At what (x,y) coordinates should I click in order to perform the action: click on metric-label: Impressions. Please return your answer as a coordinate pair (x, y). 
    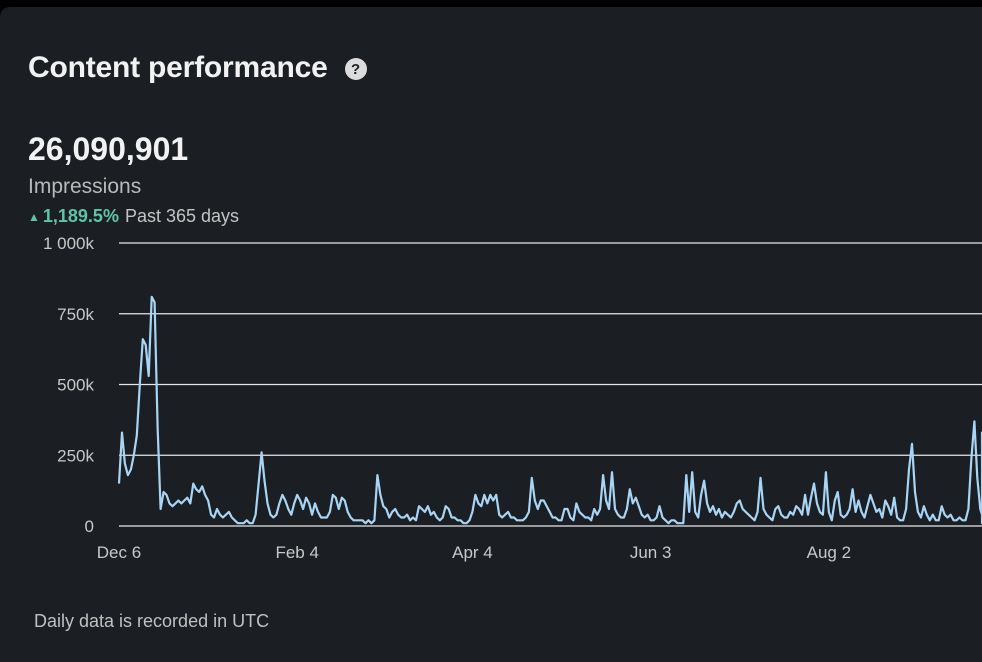
    Looking at the image, I should click on (85, 186).